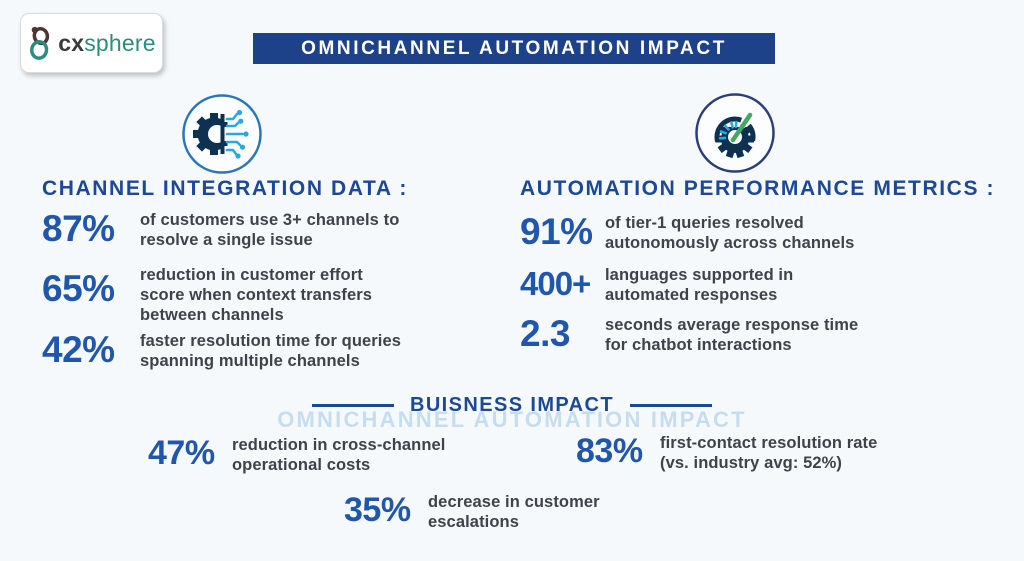  I want to click on stat-value-35: 35%, so click(377, 510).